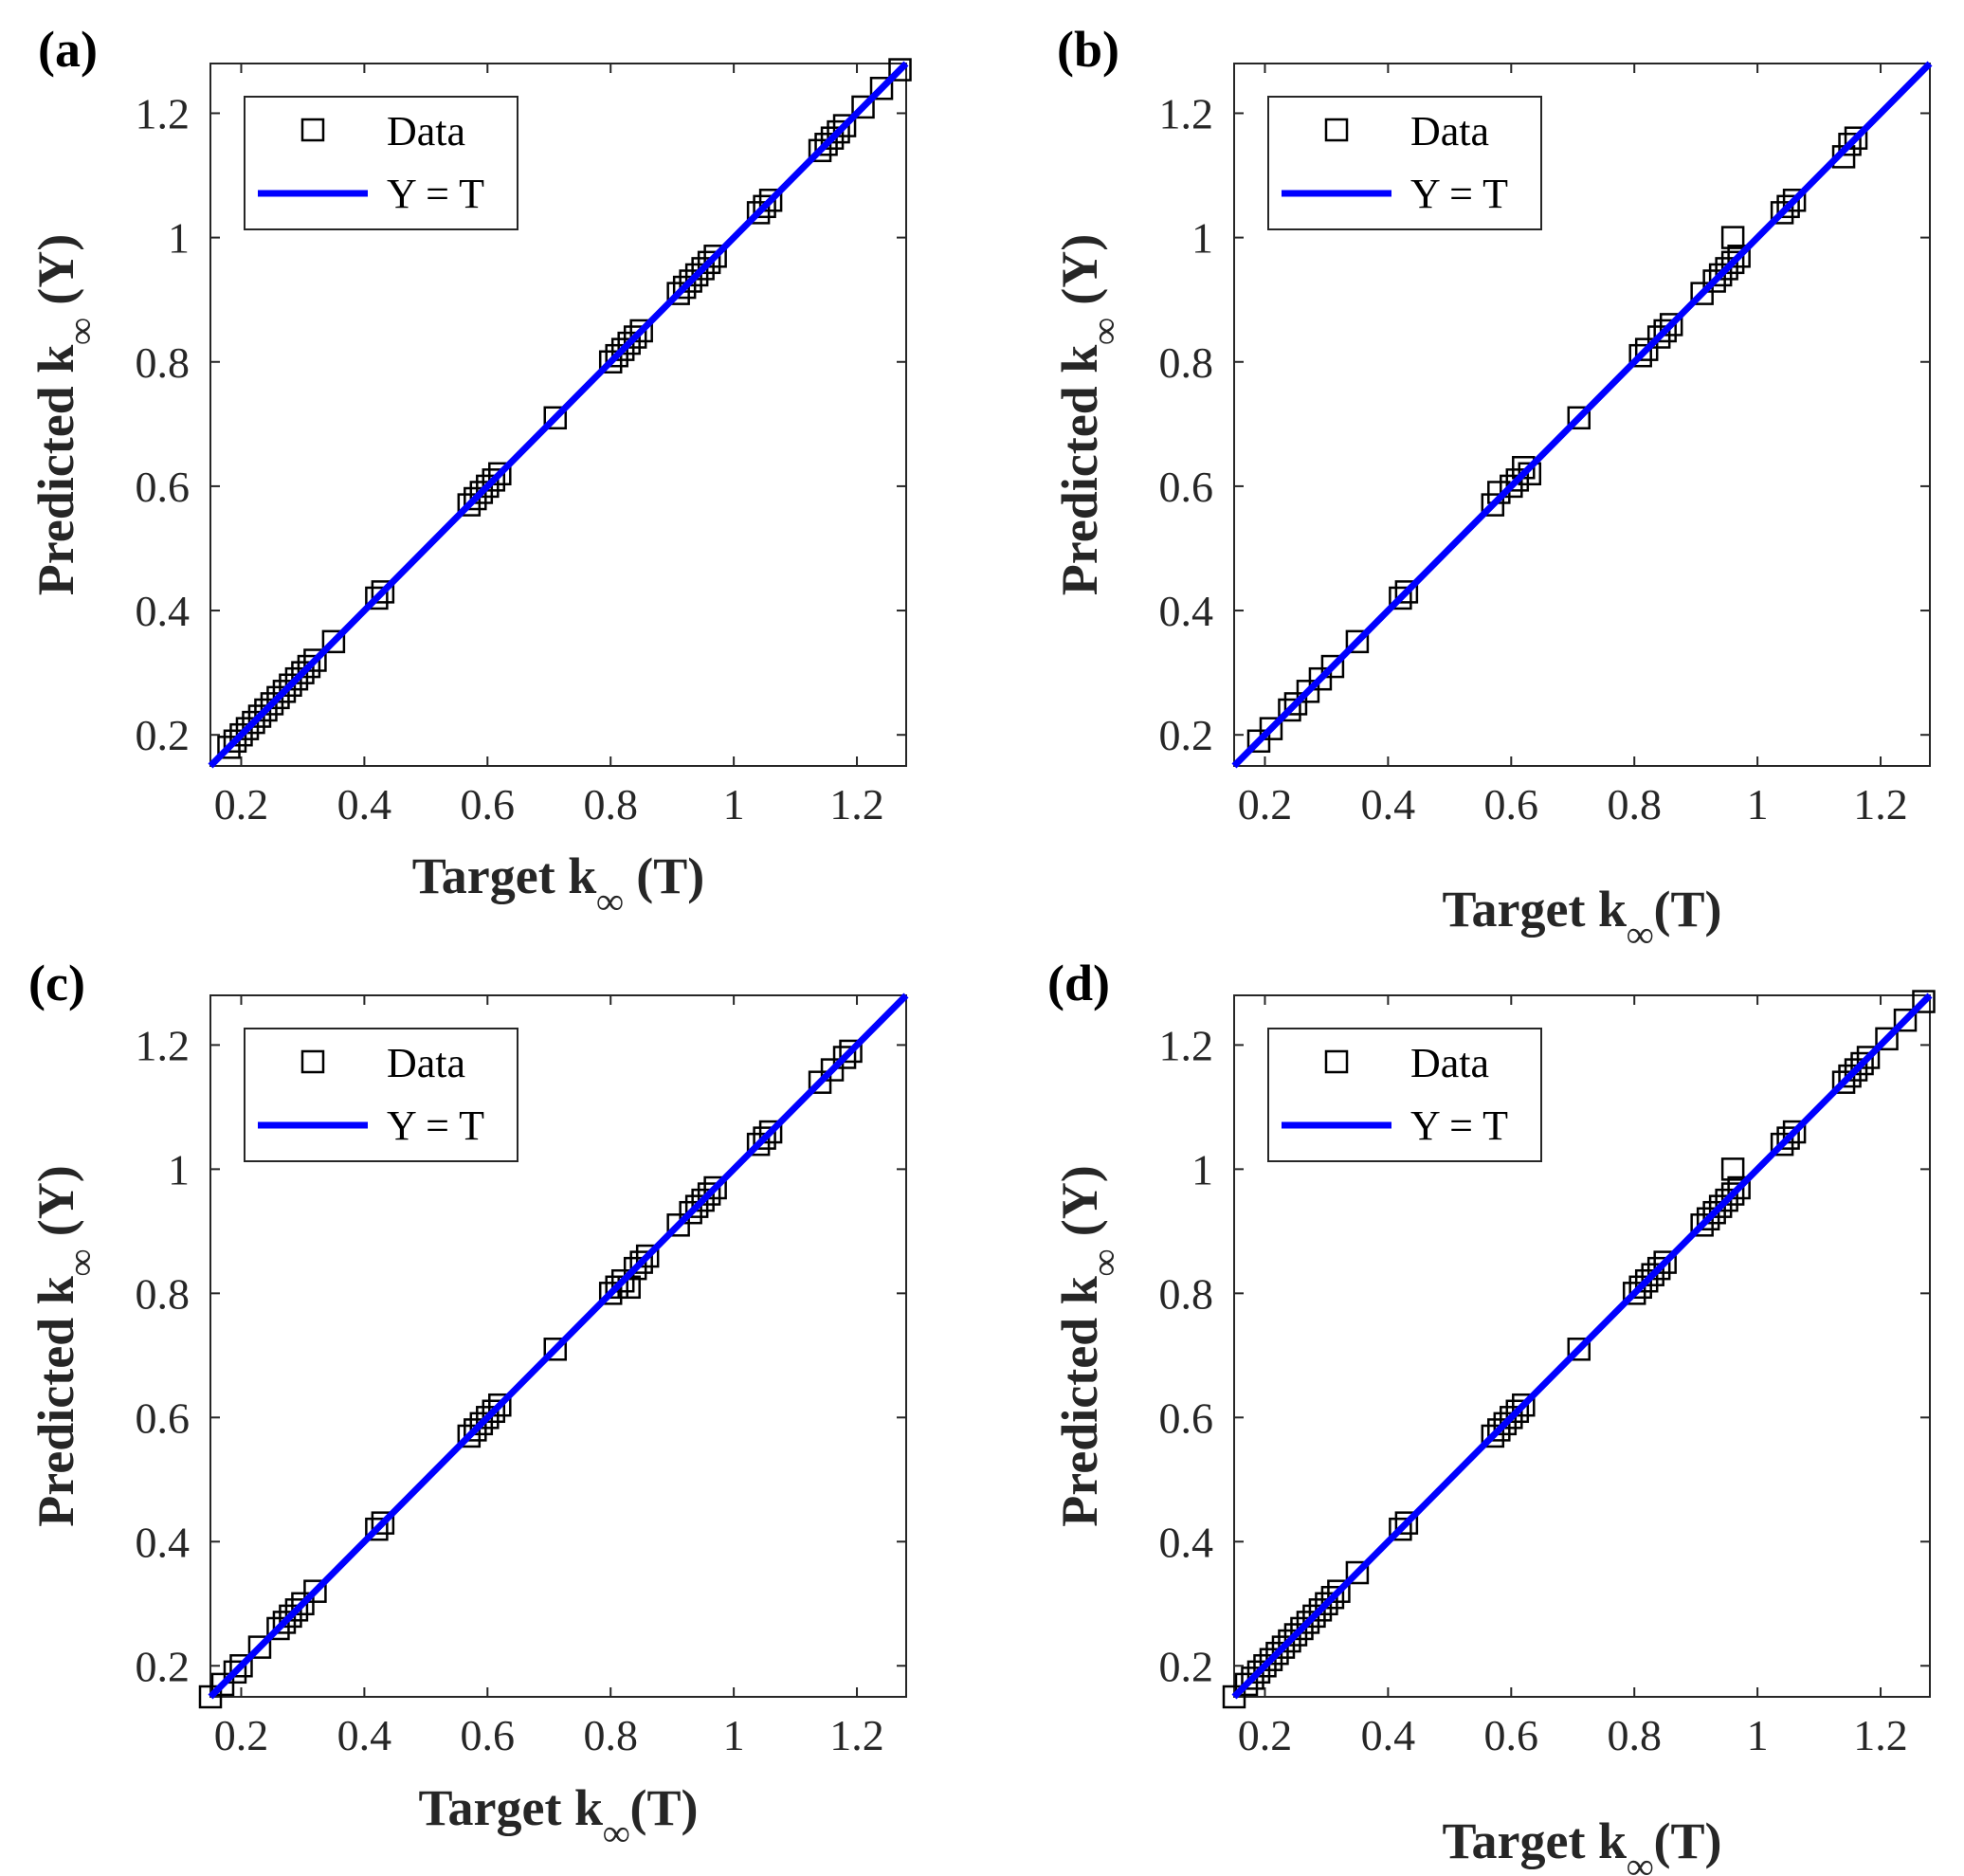  I want to click on x-tick-label: 1, so click(734, 1735).